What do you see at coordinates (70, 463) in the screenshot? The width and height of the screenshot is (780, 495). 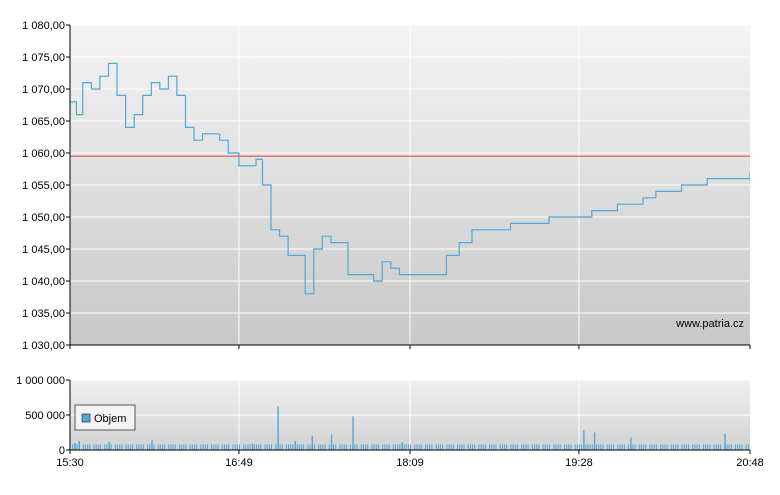 I see `x-tick-label: 15:30` at bounding box center [70, 463].